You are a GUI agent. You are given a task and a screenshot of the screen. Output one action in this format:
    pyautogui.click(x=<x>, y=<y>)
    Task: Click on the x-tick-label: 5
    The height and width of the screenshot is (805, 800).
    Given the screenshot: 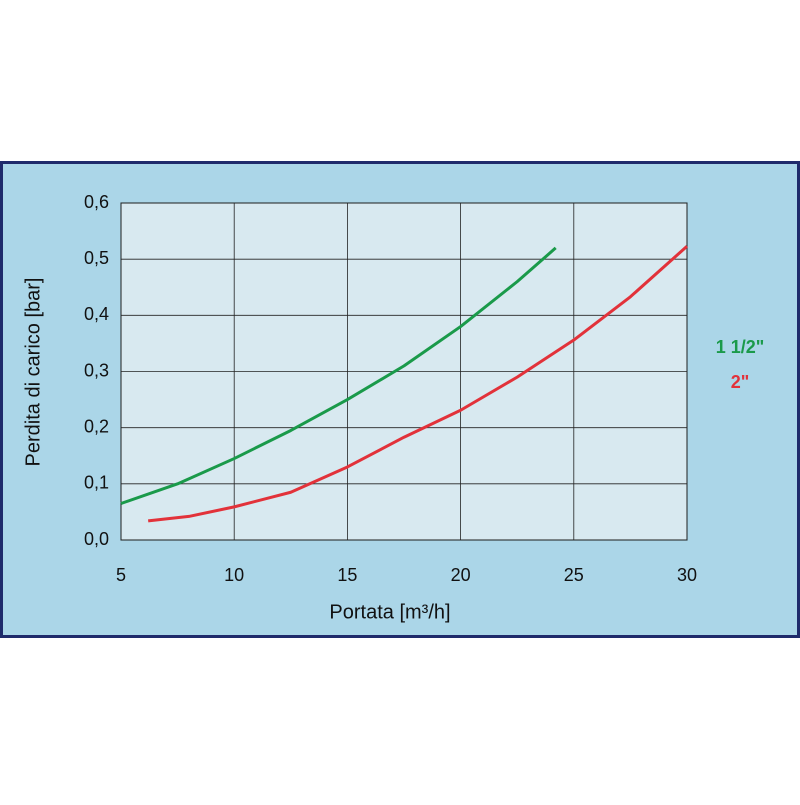 What is the action you would take?
    pyautogui.click(x=121, y=575)
    